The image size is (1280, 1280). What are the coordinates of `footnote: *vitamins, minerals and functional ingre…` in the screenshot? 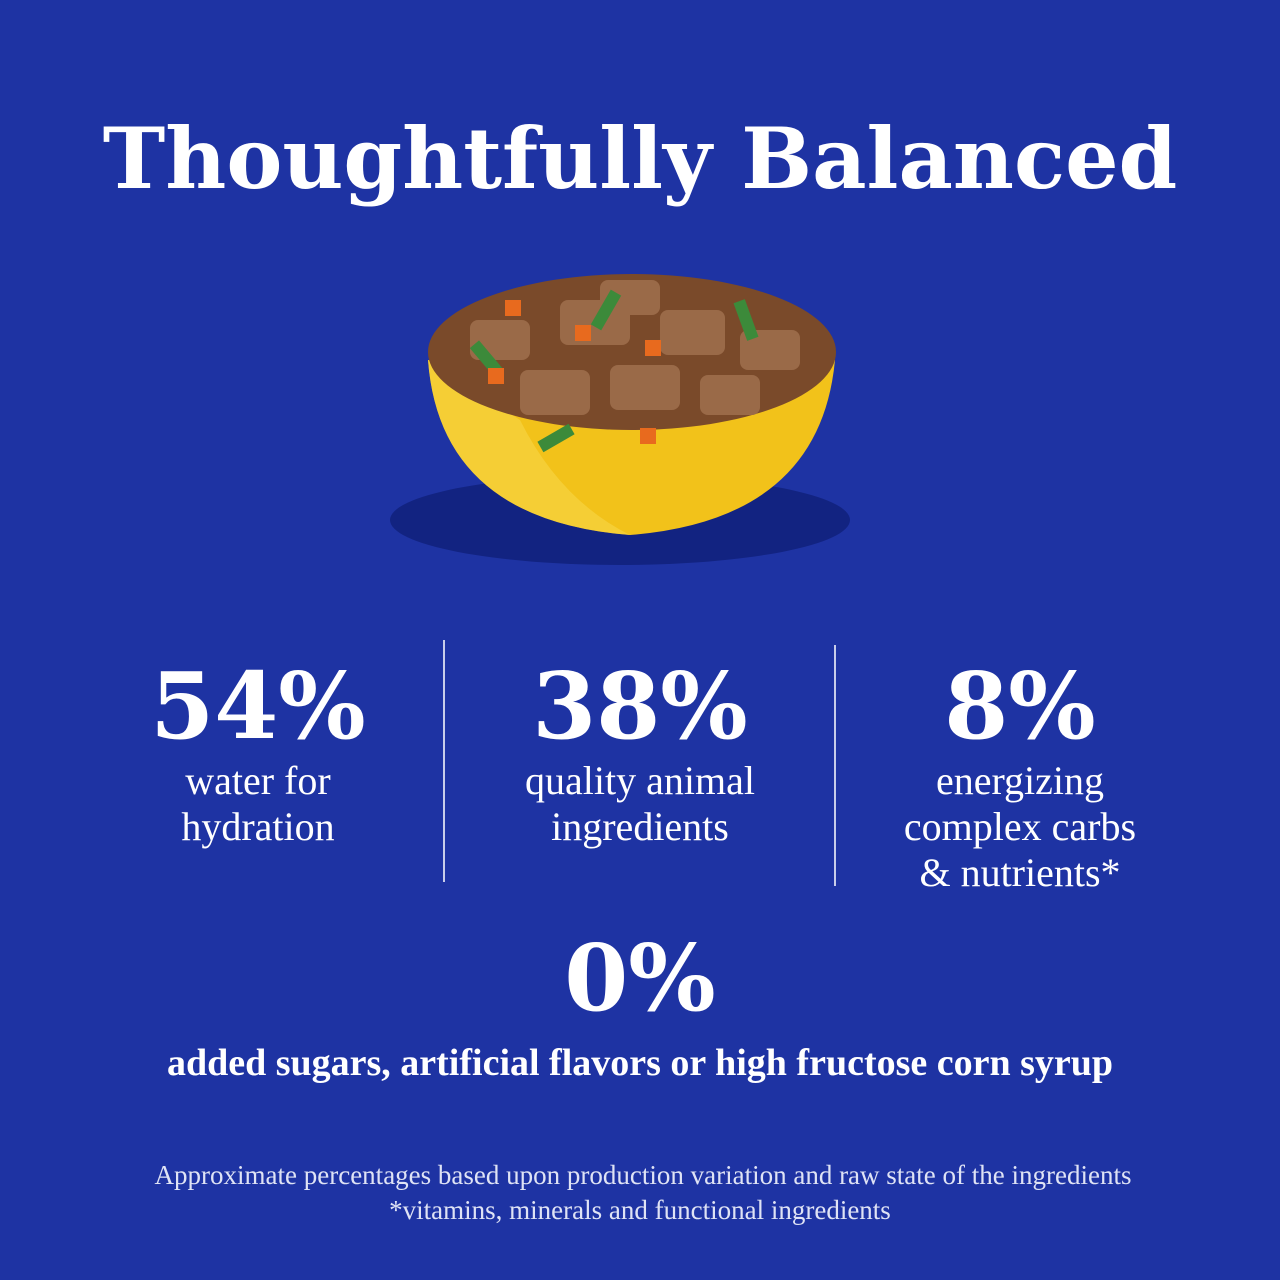 It's located at (640, 1210).